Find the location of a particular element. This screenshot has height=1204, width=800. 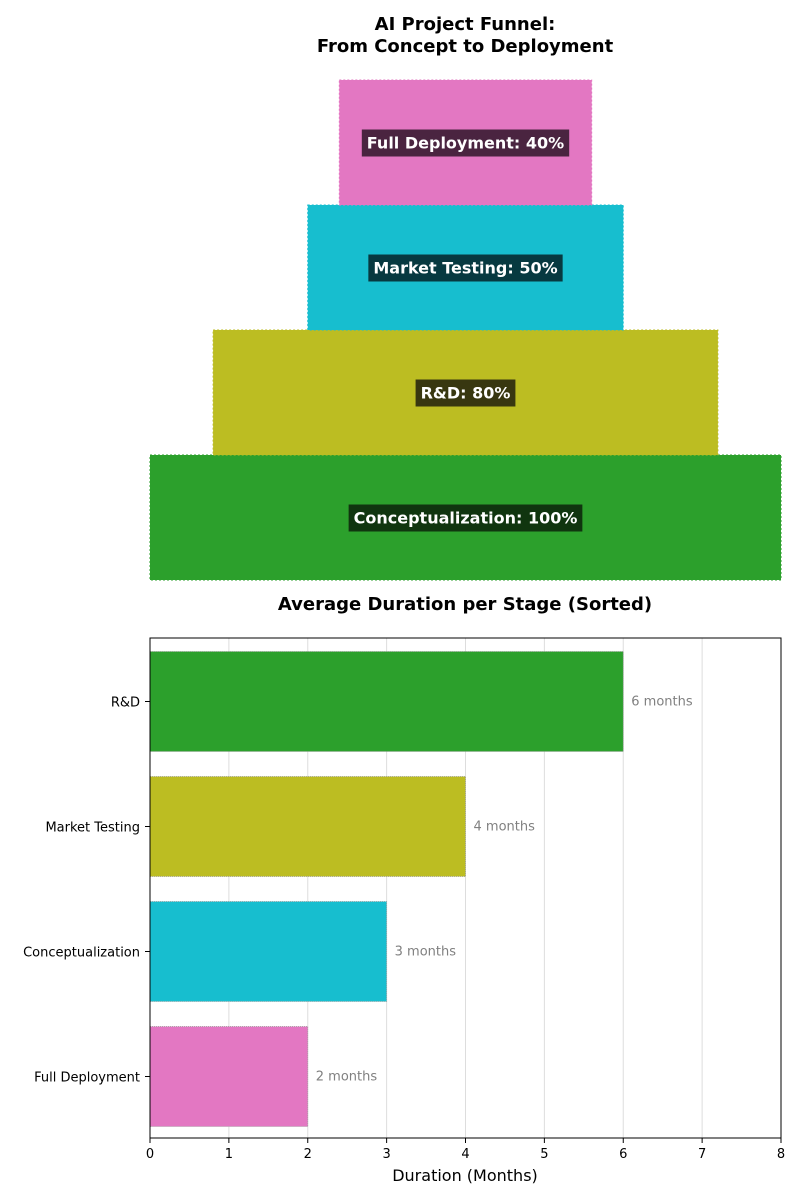

funnel-stage: Market Testing: 50% is located at coordinates (465, 267).